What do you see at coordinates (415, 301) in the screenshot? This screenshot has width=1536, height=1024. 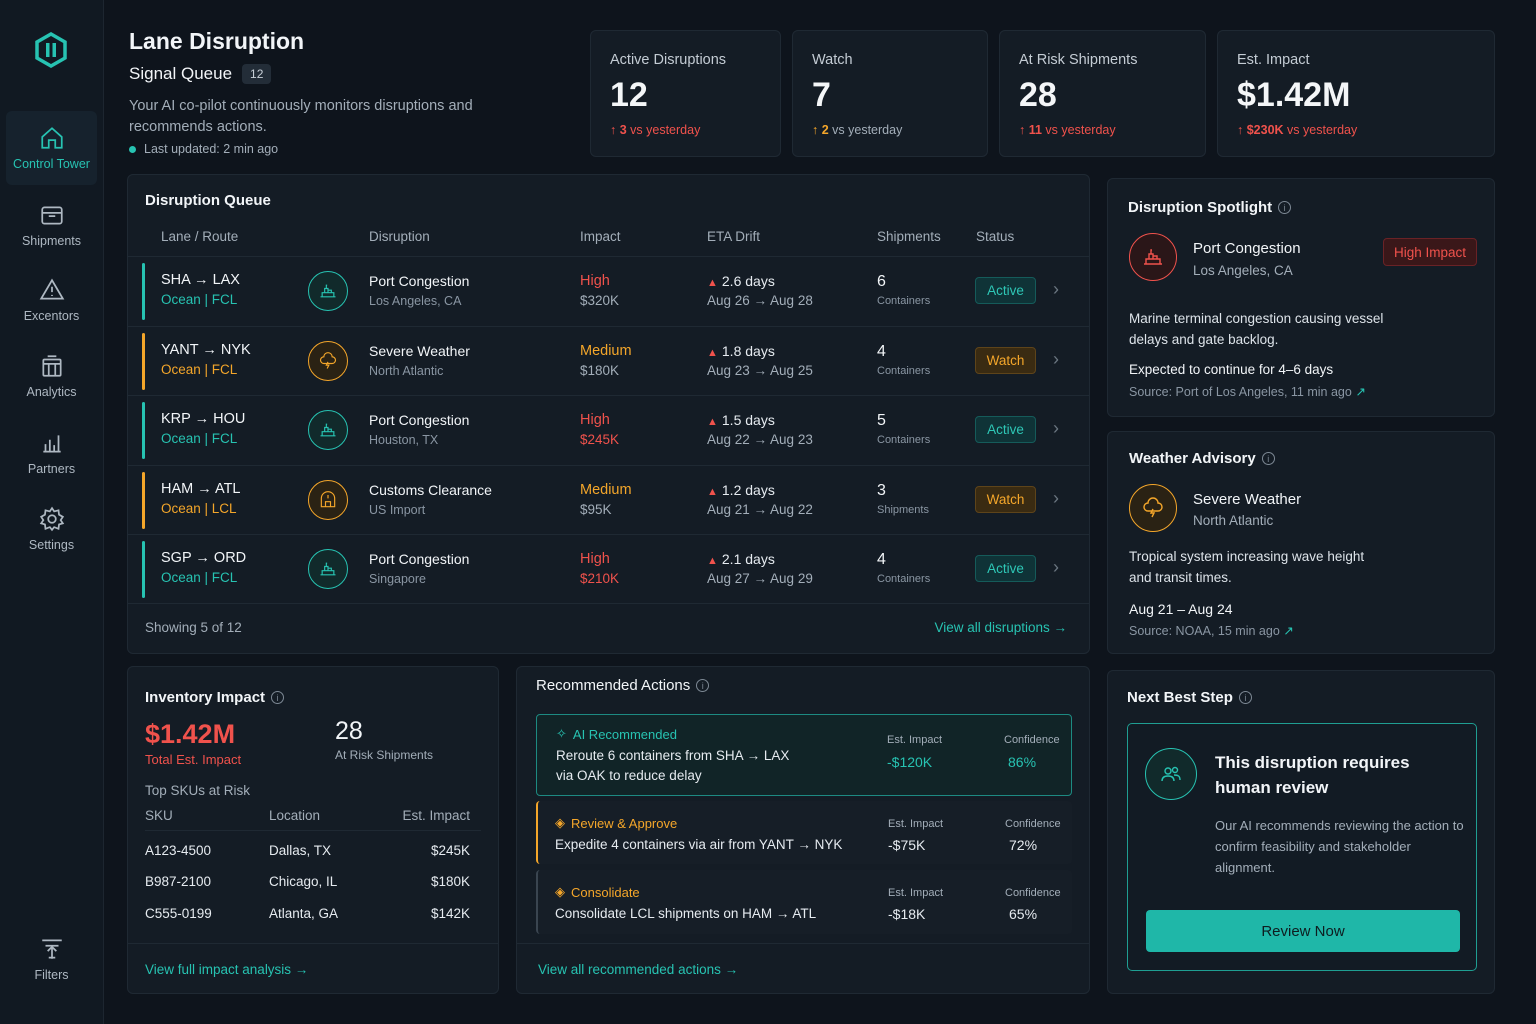 I see `disruption-location: Los Angeles, CA` at bounding box center [415, 301].